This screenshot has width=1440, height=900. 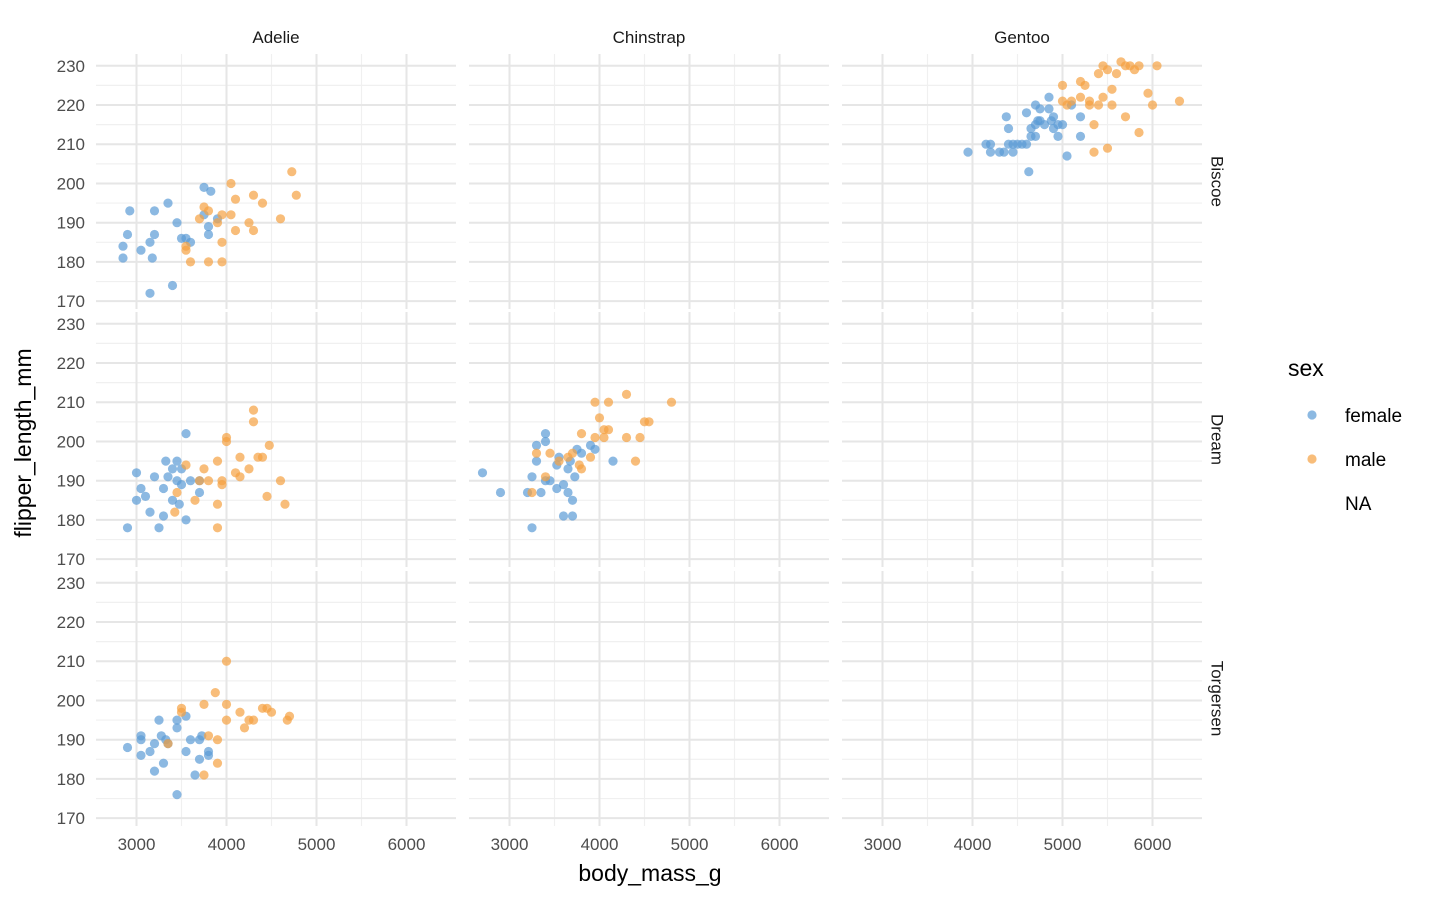 I want to click on legend-title: sex, so click(x=1306, y=368).